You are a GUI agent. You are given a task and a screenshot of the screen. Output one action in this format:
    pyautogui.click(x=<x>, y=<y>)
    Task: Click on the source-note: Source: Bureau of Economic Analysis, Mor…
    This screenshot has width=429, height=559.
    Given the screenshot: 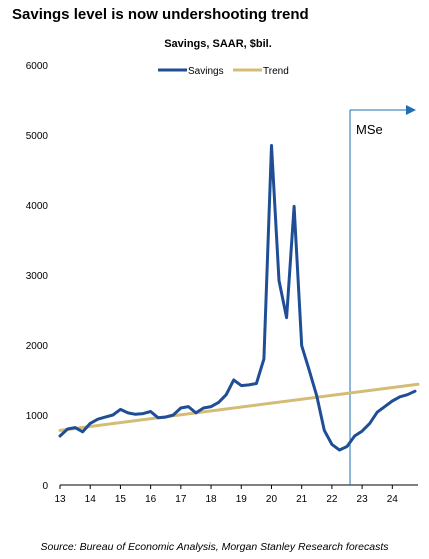 What is the action you would take?
    pyautogui.click(x=214, y=547)
    